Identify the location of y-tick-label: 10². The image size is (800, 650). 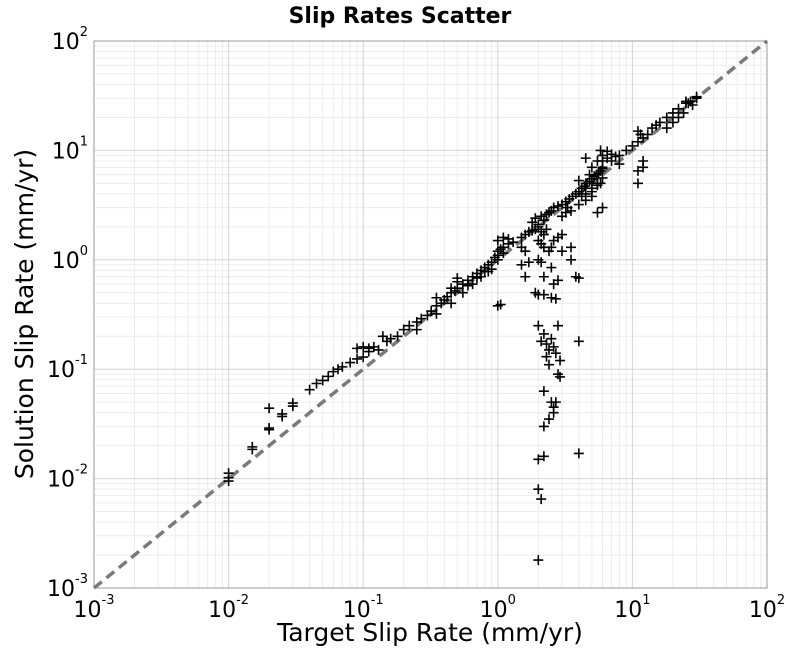
(70, 40).